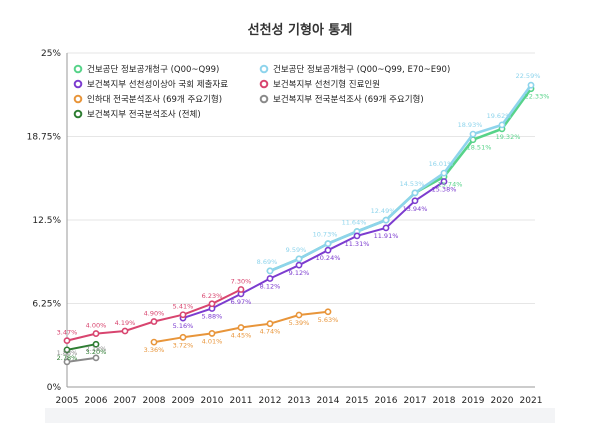 The image size is (600, 423). Describe the element at coordinates (154, 99) in the screenshot. I see `legend-entry: 인하대 전국분석조사 (69개 주요기형)` at that location.